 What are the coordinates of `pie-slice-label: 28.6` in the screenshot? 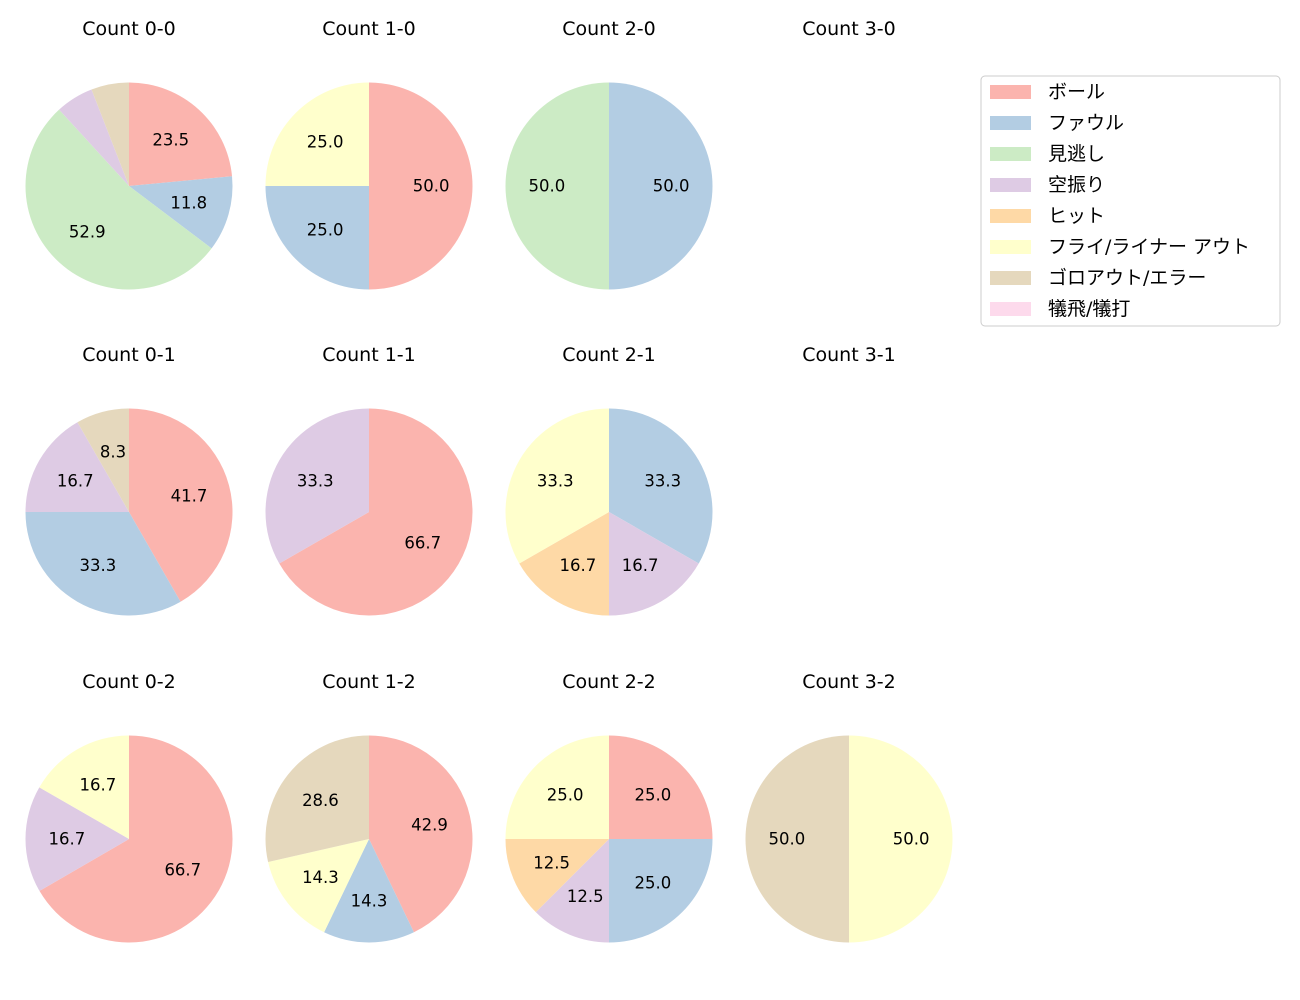 It's located at (320, 800).